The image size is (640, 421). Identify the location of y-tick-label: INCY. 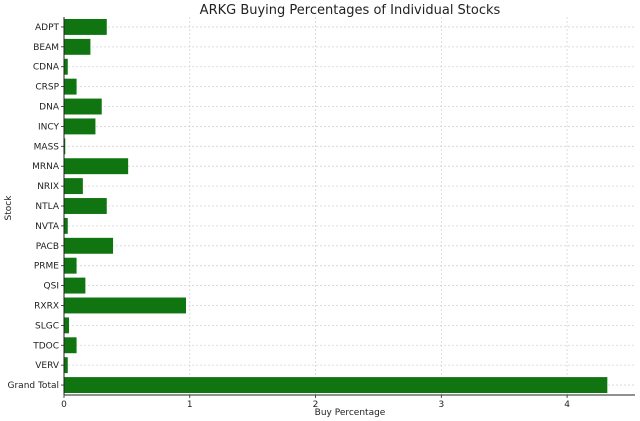
(49, 127).